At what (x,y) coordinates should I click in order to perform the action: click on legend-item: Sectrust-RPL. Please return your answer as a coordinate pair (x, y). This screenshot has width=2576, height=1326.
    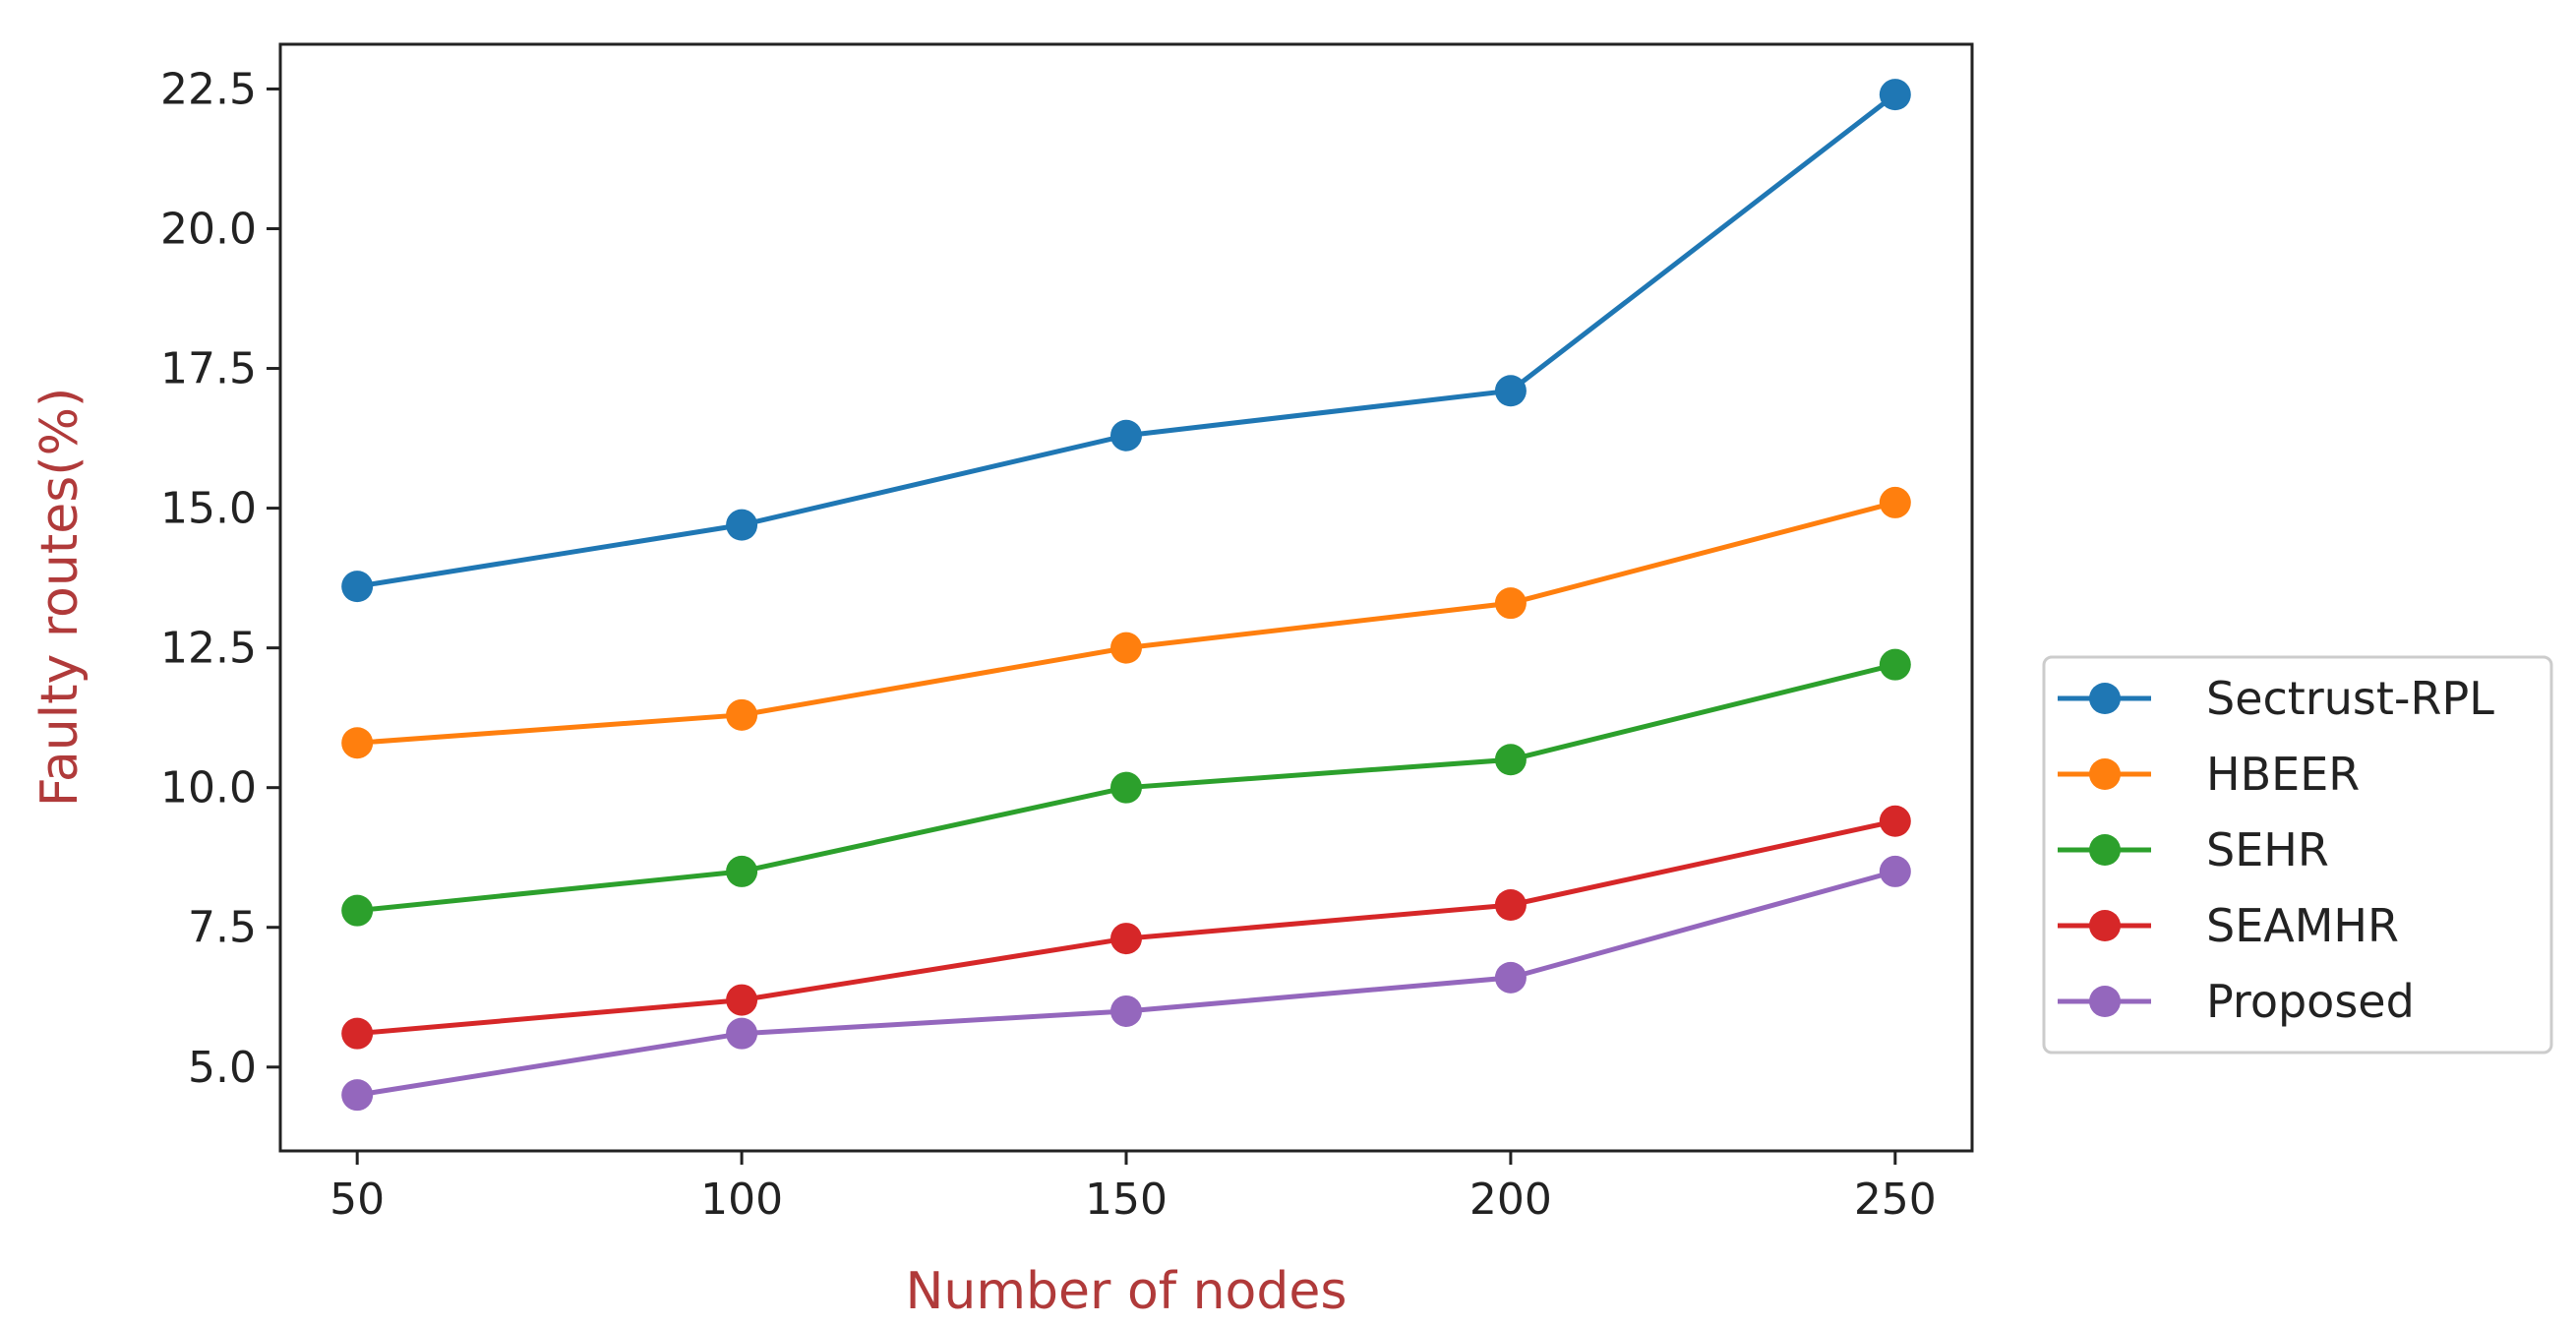
    Looking at the image, I should click on (2276, 698).